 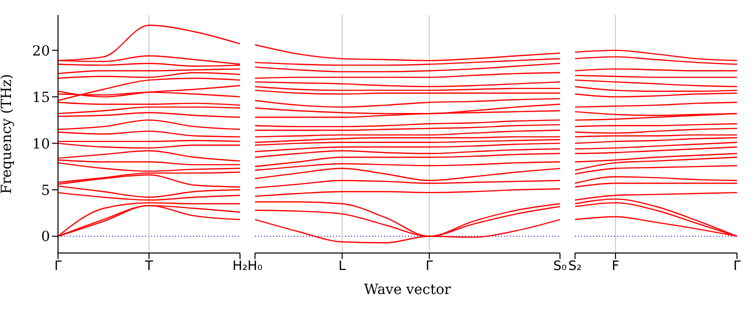 What do you see at coordinates (342, 266) in the screenshot?
I see `x-tick-label: L` at bounding box center [342, 266].